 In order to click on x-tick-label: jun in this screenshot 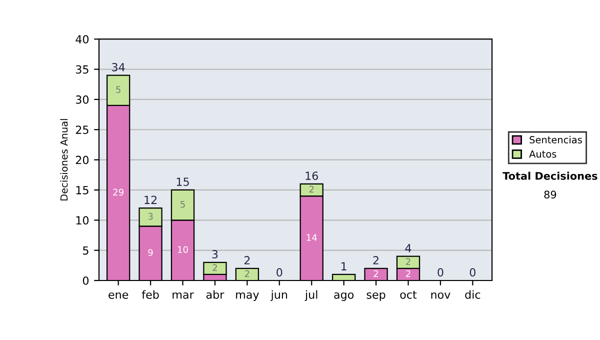, I will do `click(279, 295)`.